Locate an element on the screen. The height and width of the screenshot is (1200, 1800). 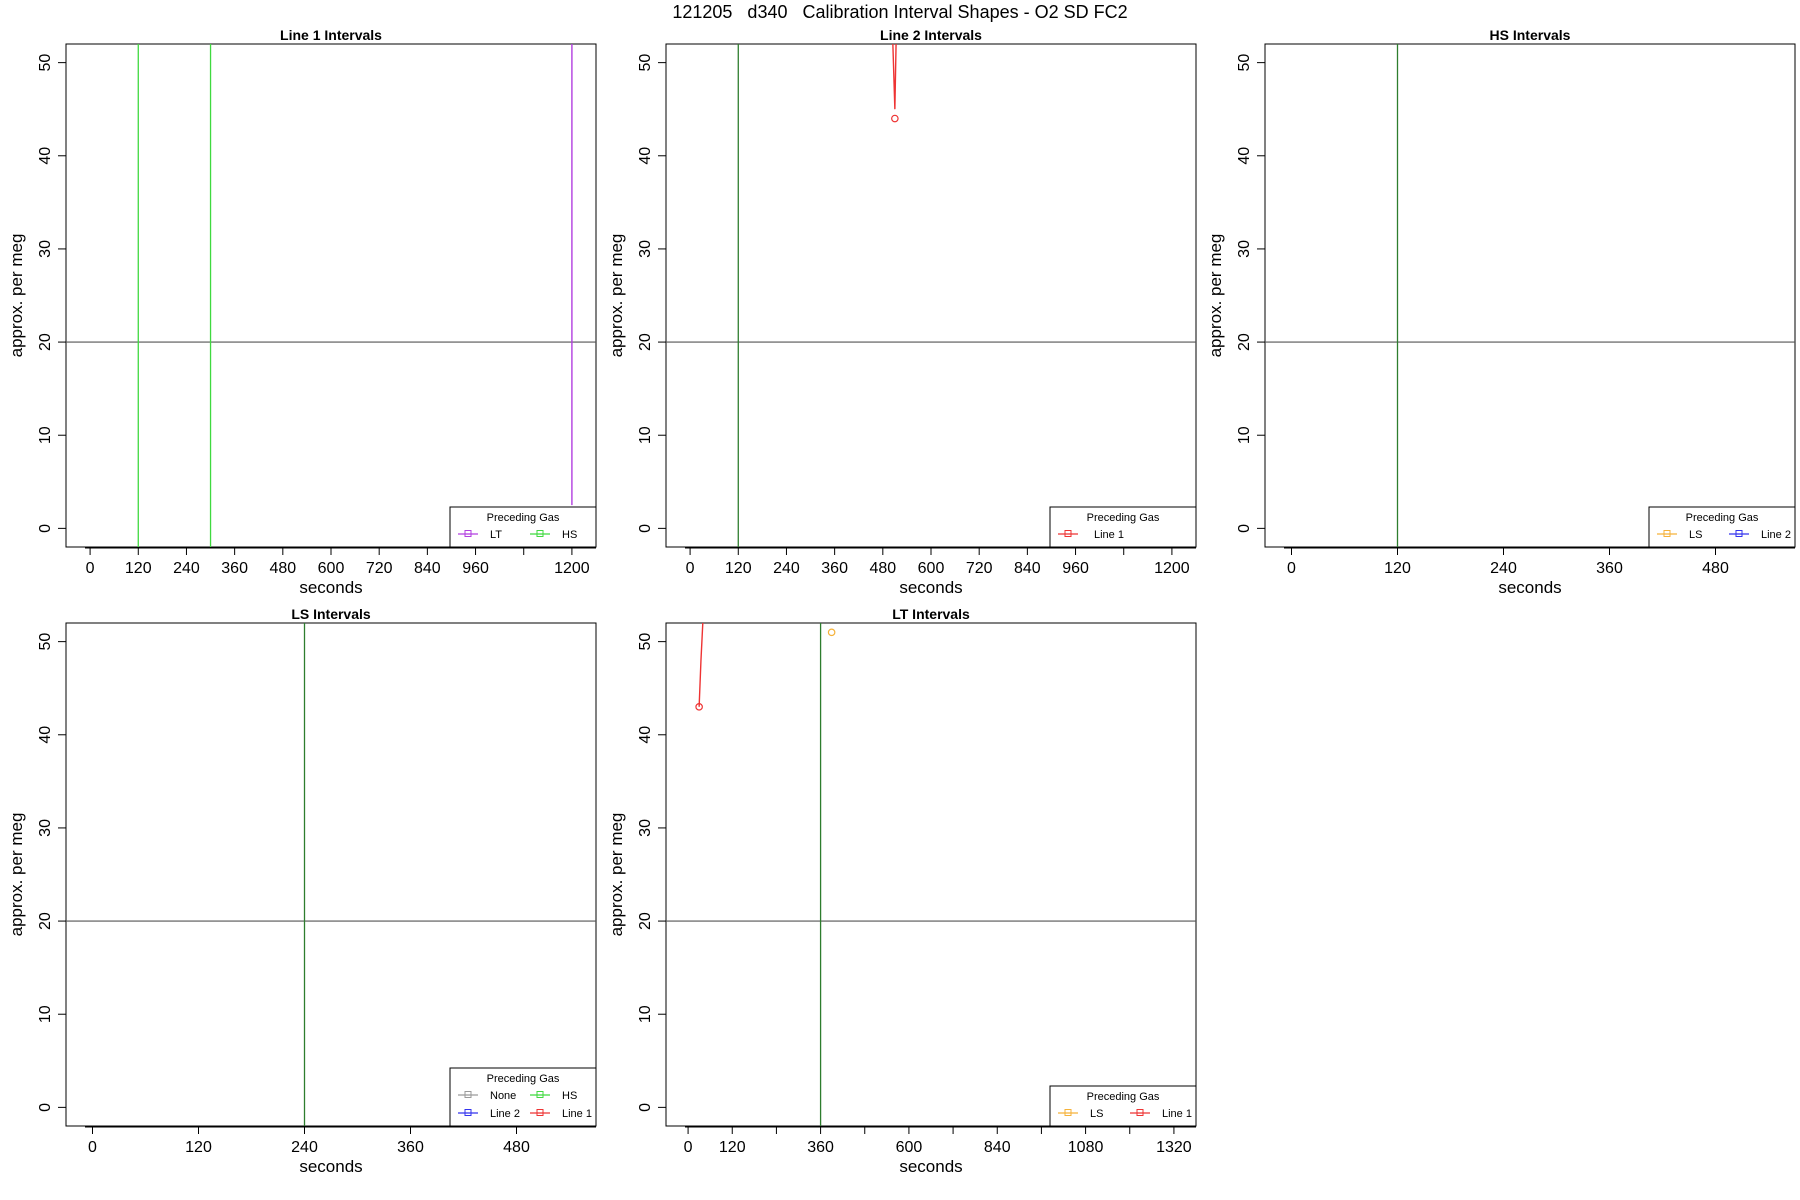
panel-title: Line 2 Intervals is located at coordinates (931, 35).